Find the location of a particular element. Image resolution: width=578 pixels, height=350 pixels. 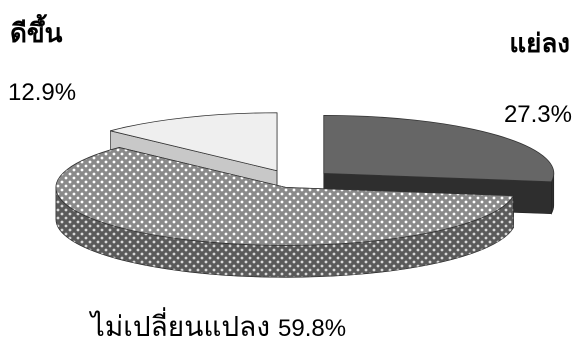

label-worse-name: แย่ลง is located at coordinates (539, 44).